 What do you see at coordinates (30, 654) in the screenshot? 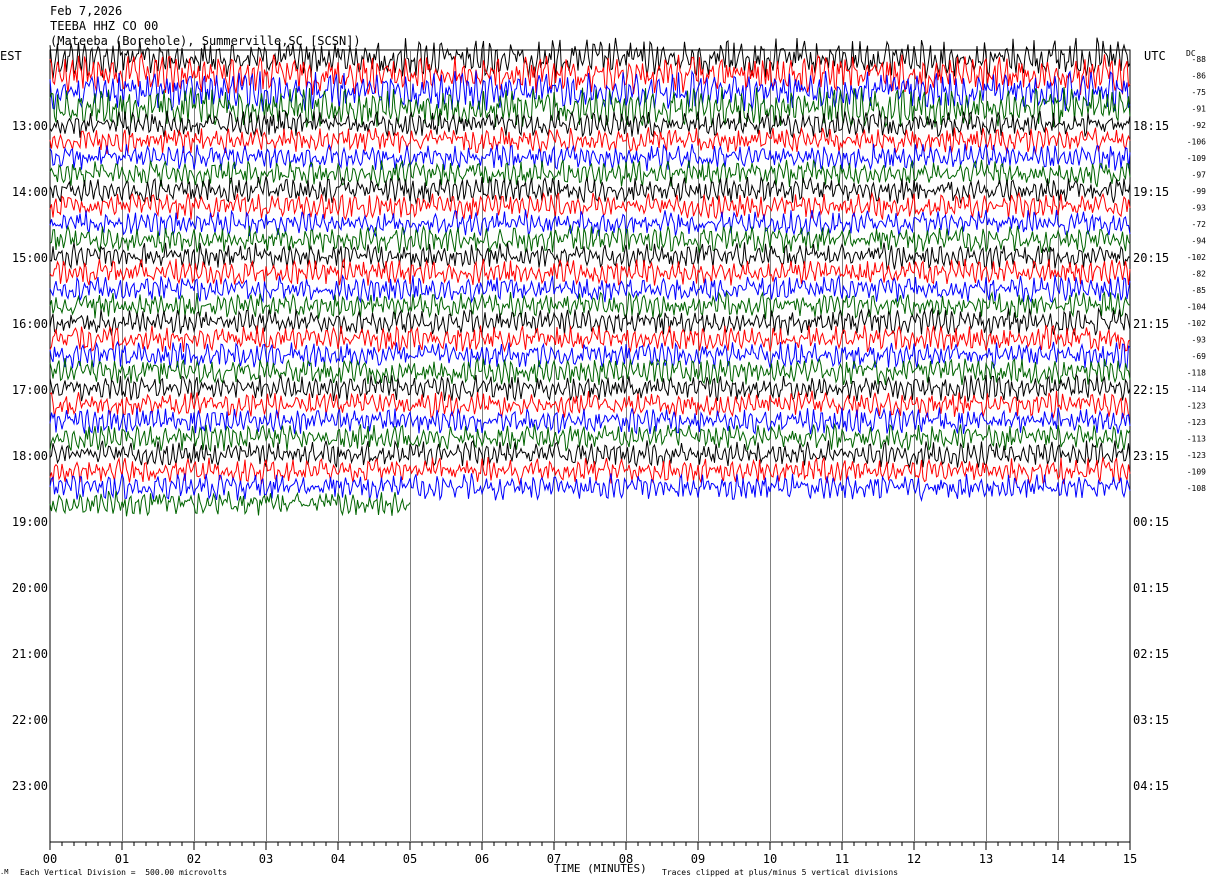
I see `est-hour-label: 21:00` at bounding box center [30, 654].